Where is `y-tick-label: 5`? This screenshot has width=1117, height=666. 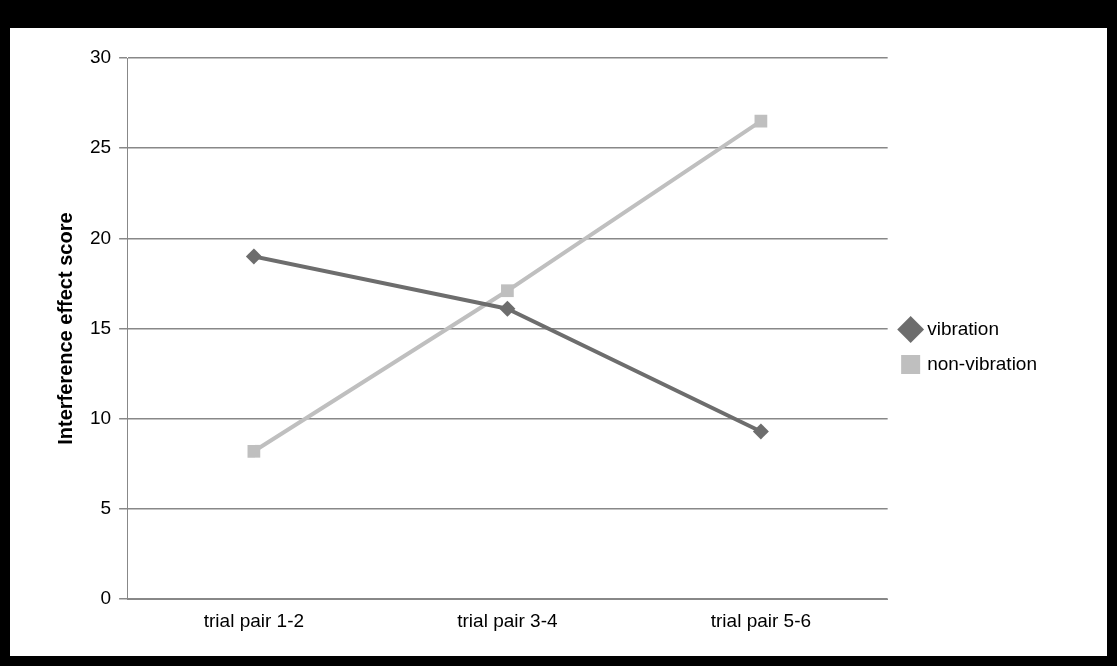
y-tick-label: 5 is located at coordinates (106, 508).